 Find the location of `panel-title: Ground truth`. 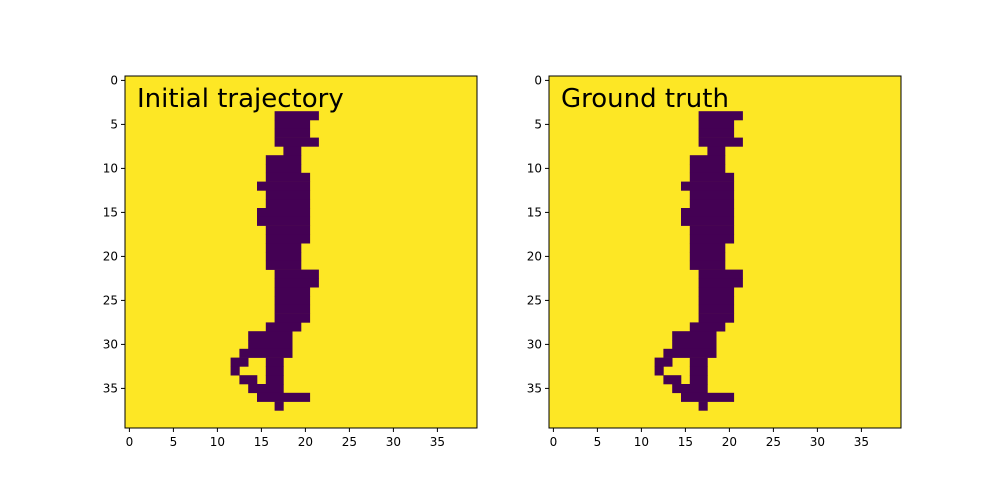

panel-title: Ground truth is located at coordinates (645, 99).